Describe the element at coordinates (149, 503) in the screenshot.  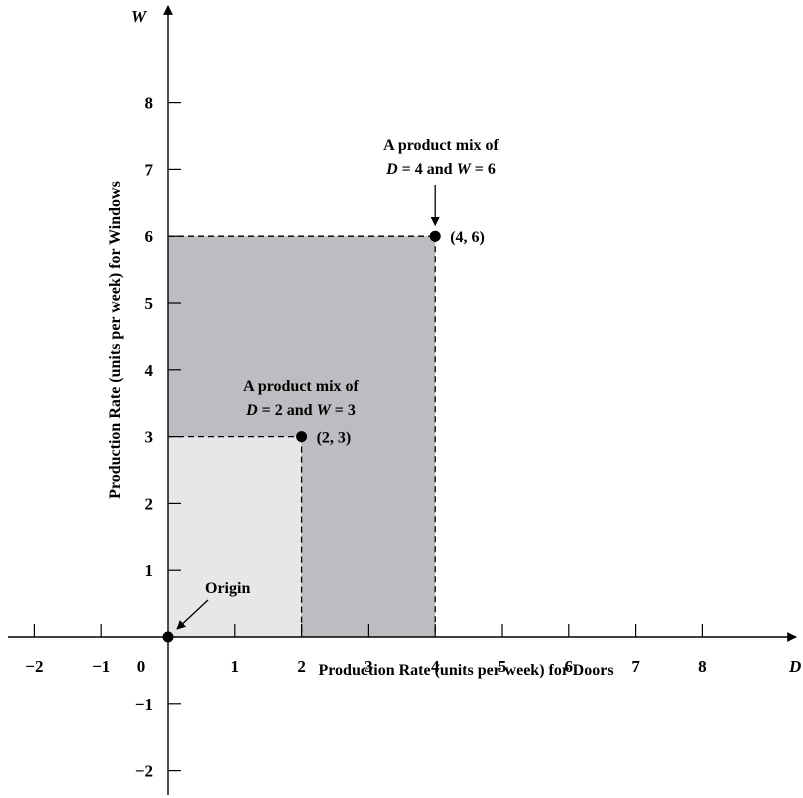
I see `y-tick-label: 2` at that location.